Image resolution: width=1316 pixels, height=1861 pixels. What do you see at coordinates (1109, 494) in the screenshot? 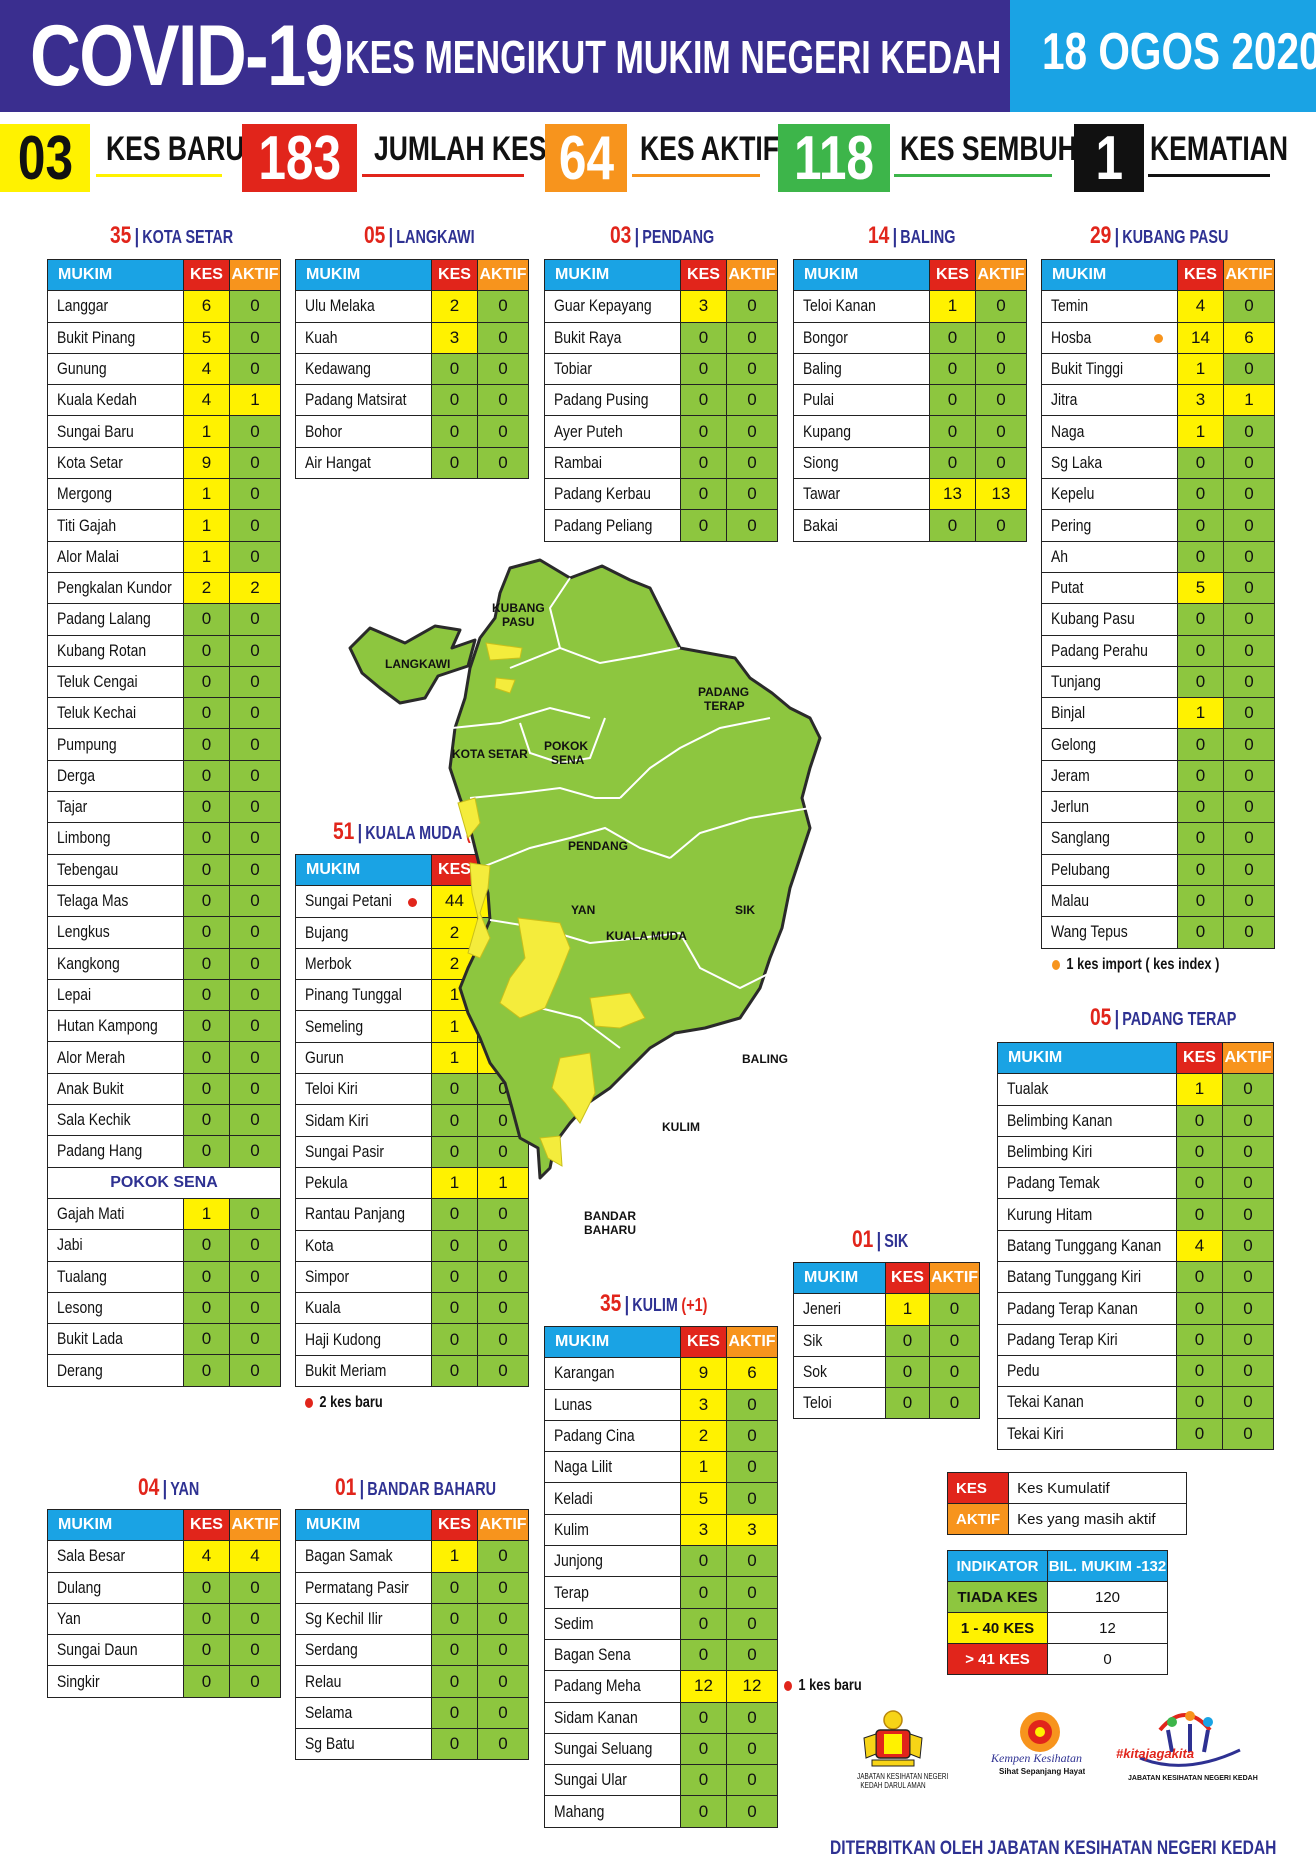
I see `mukim-name: Kepelu` at bounding box center [1109, 494].